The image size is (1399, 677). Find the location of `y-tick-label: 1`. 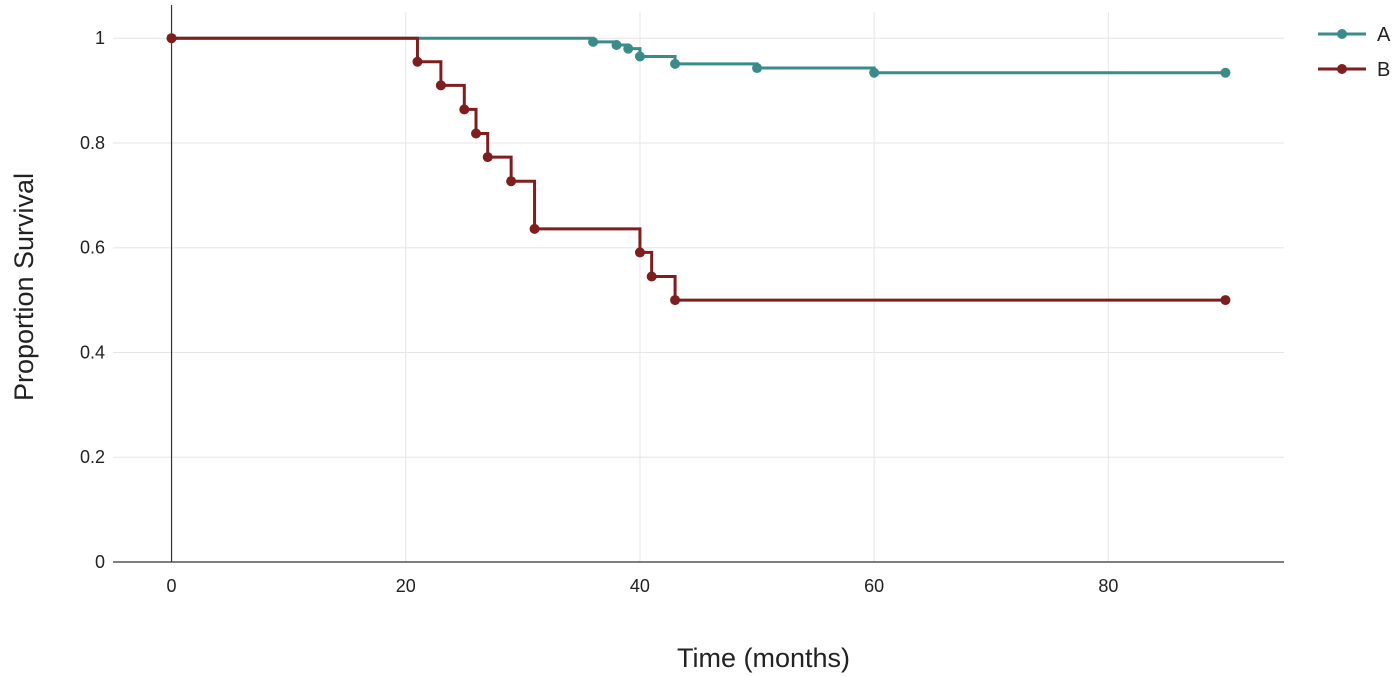

y-tick-label: 1 is located at coordinates (100, 38).